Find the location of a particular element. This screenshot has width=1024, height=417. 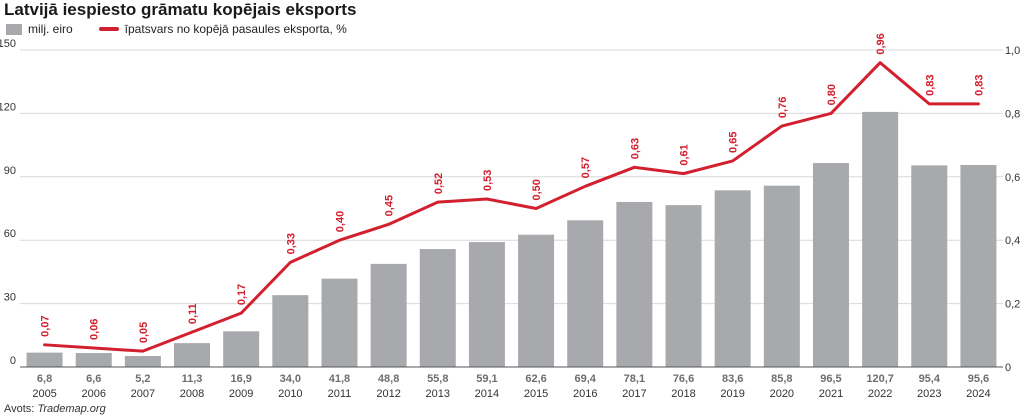

x-tick-label: 2023 is located at coordinates (929, 394).